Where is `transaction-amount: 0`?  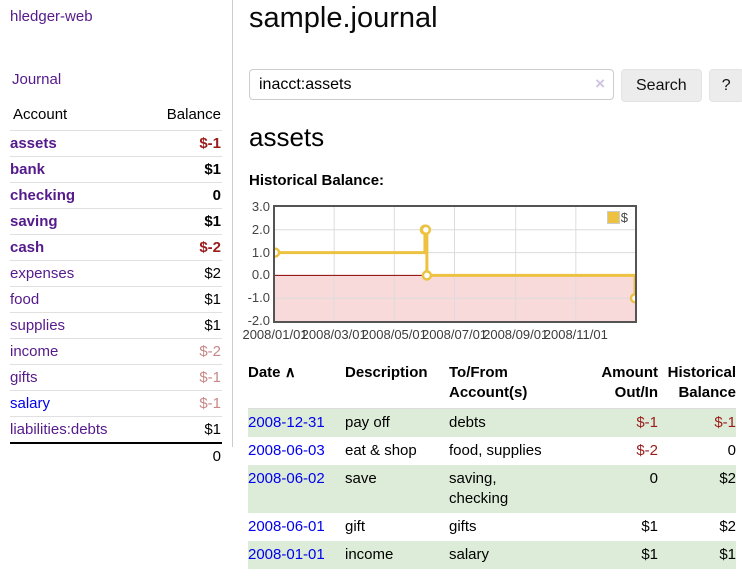
transaction-amount: 0 is located at coordinates (622, 489).